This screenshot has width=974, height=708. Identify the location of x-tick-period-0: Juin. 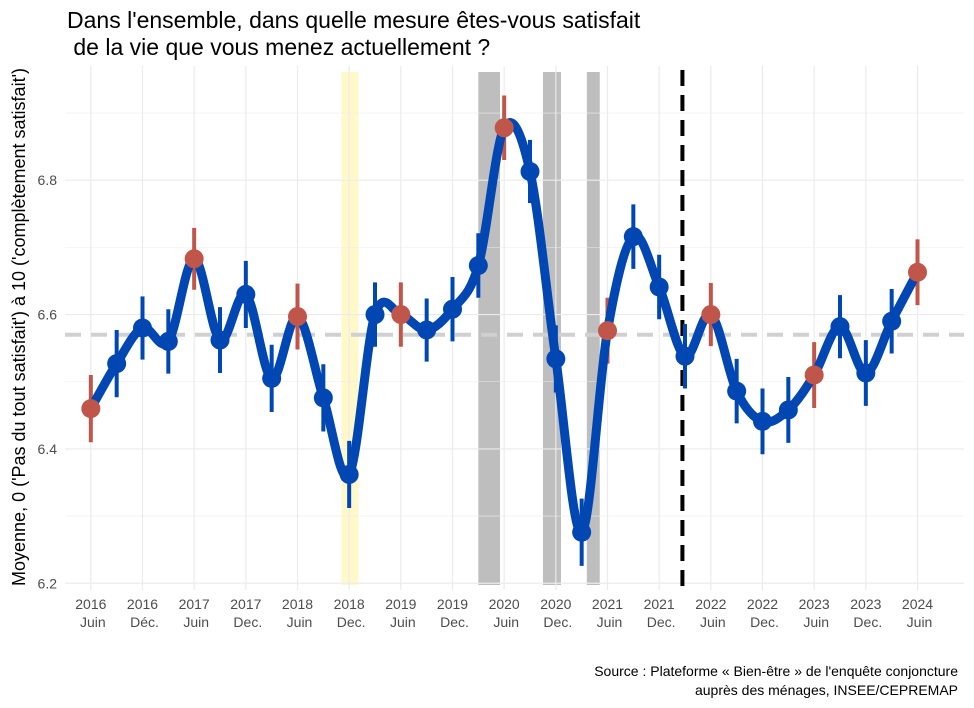
(93, 622).